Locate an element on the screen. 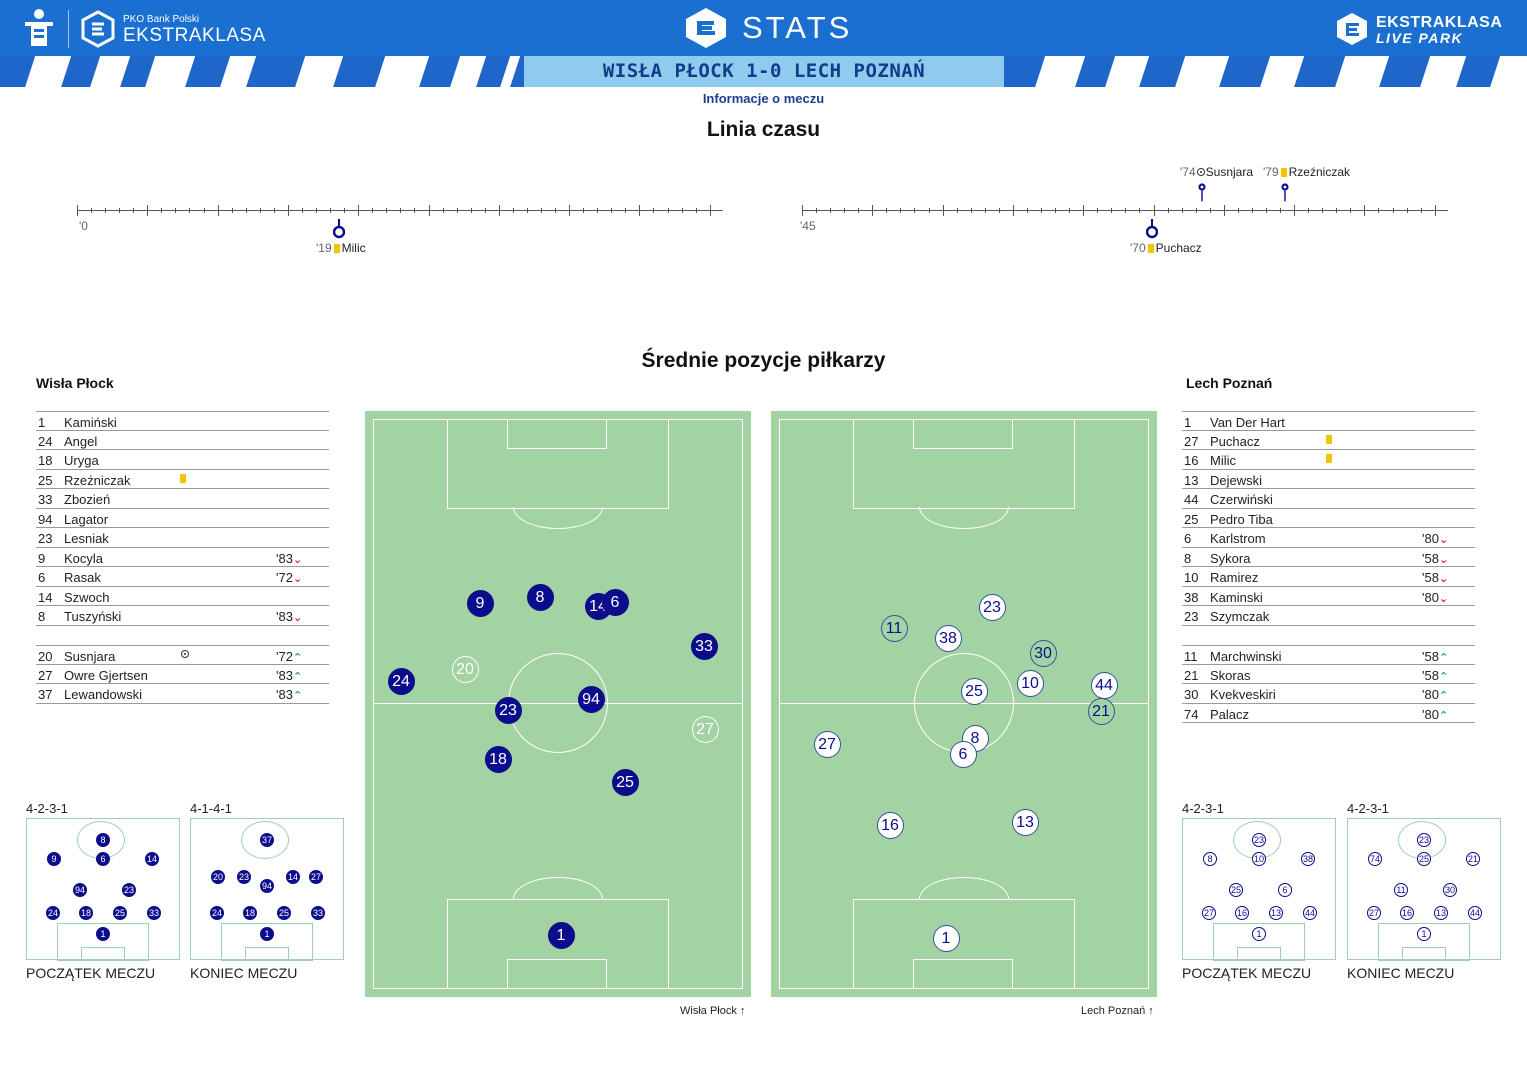 The image size is (1527, 1079). formation-player-marker: 37 is located at coordinates (267, 840).